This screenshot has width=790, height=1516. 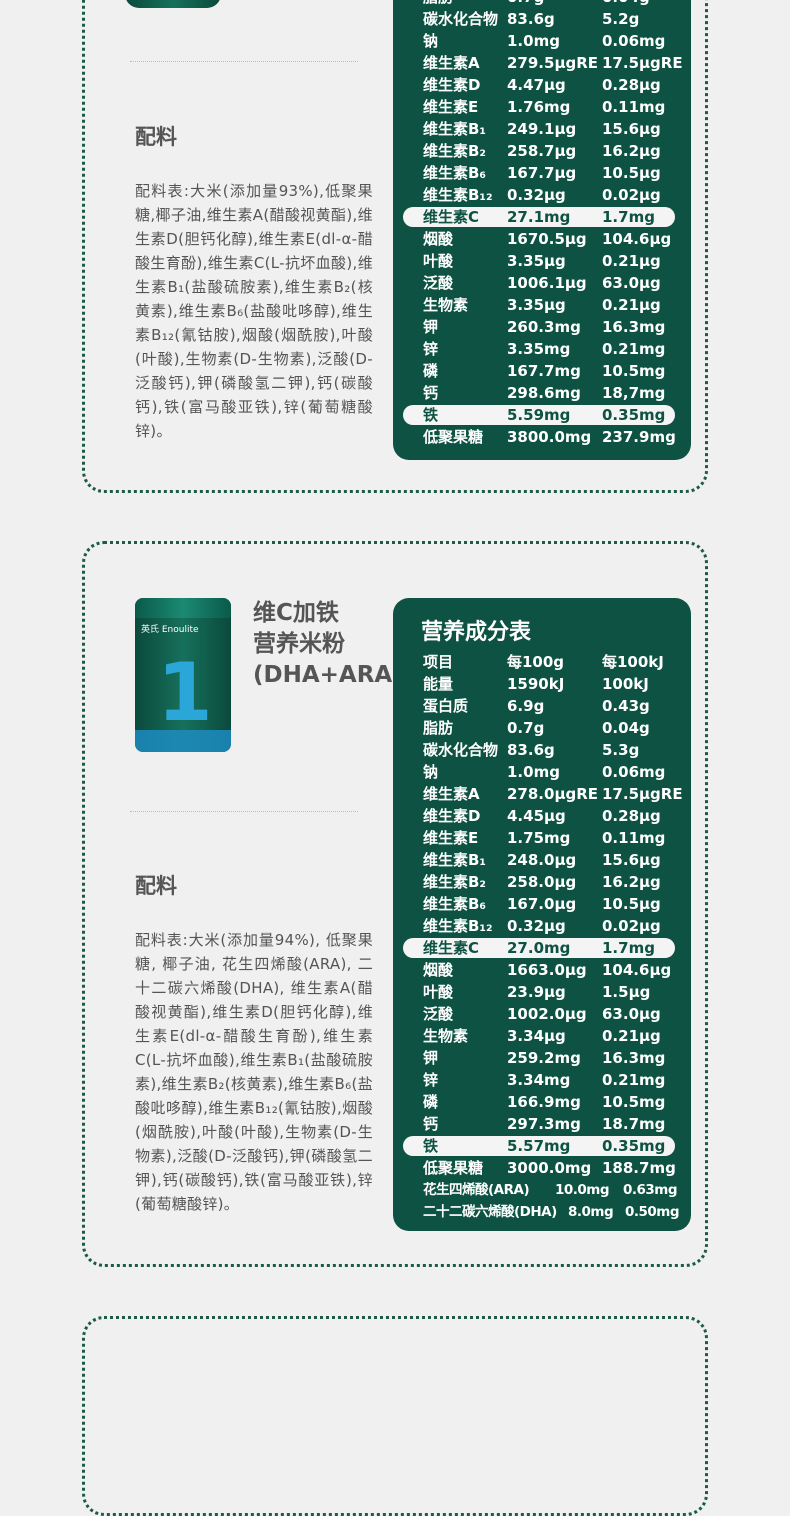 I want to click on per-100g-value: 3000.0mg, so click(x=549, y=1168).